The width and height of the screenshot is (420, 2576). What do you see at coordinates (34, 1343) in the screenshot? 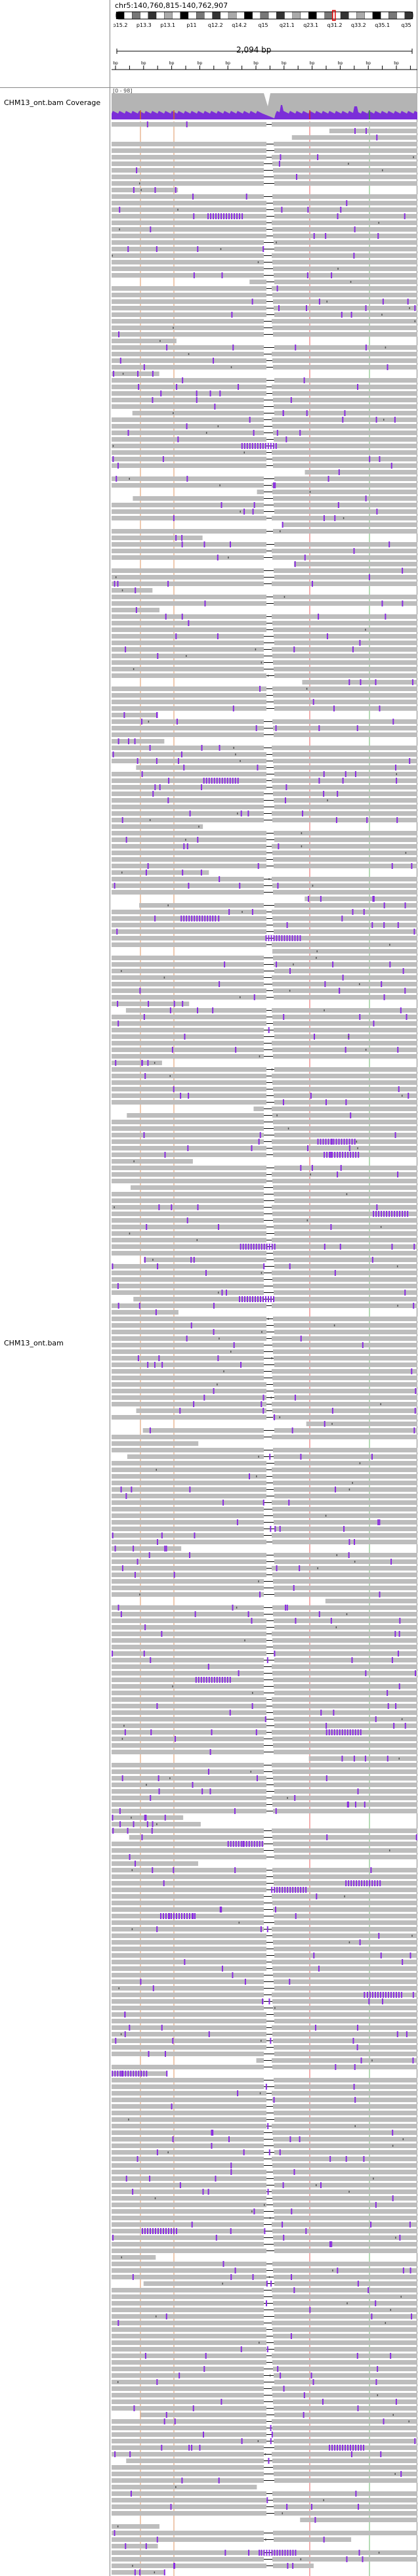
I see `alignment-track-name: CHM13_ont.bam` at bounding box center [34, 1343].